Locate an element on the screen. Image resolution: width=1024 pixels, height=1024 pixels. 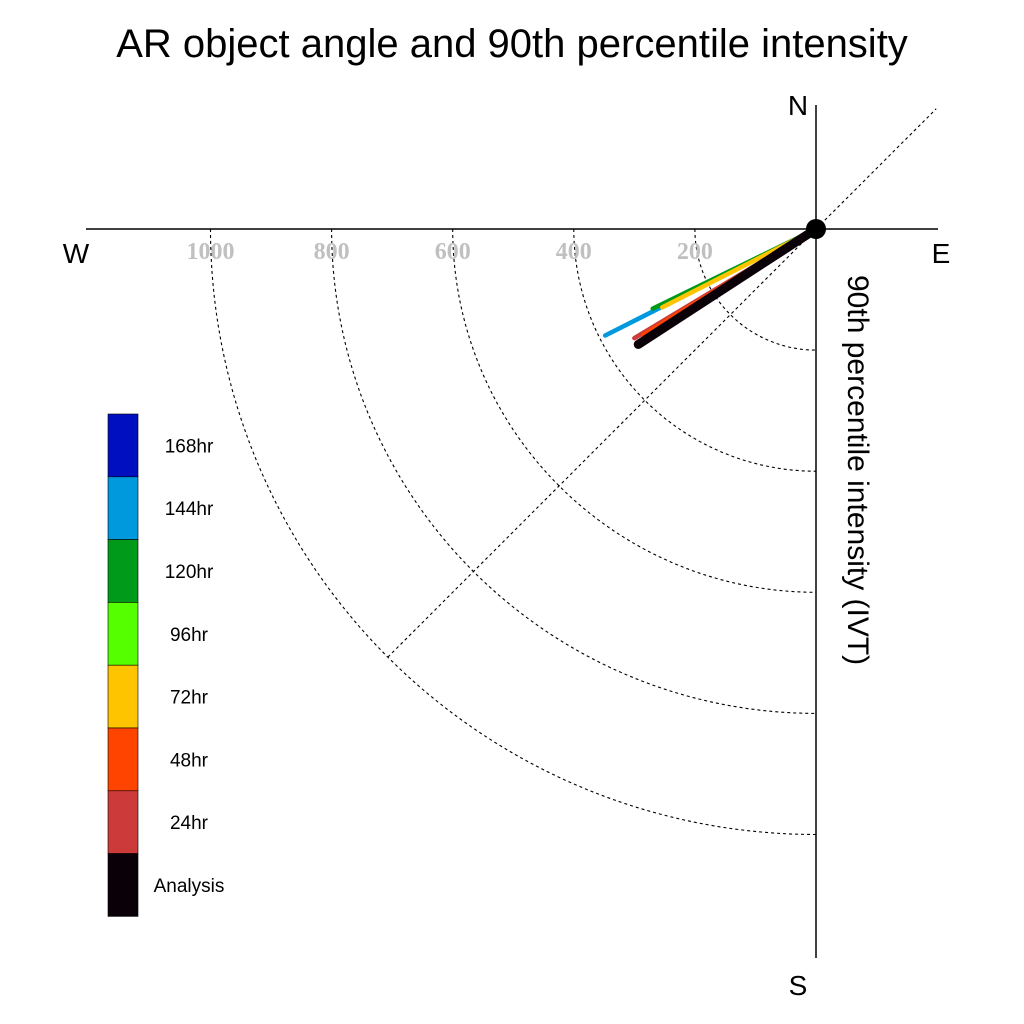
legend-label-72hr: 72hr is located at coordinates (189, 698).